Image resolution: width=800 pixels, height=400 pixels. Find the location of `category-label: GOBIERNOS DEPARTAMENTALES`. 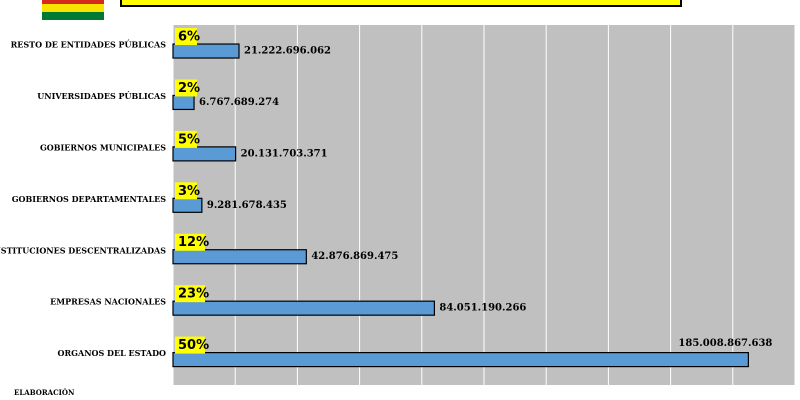

category-label: GOBIERNOS DEPARTAMENTALES is located at coordinates (89, 199).